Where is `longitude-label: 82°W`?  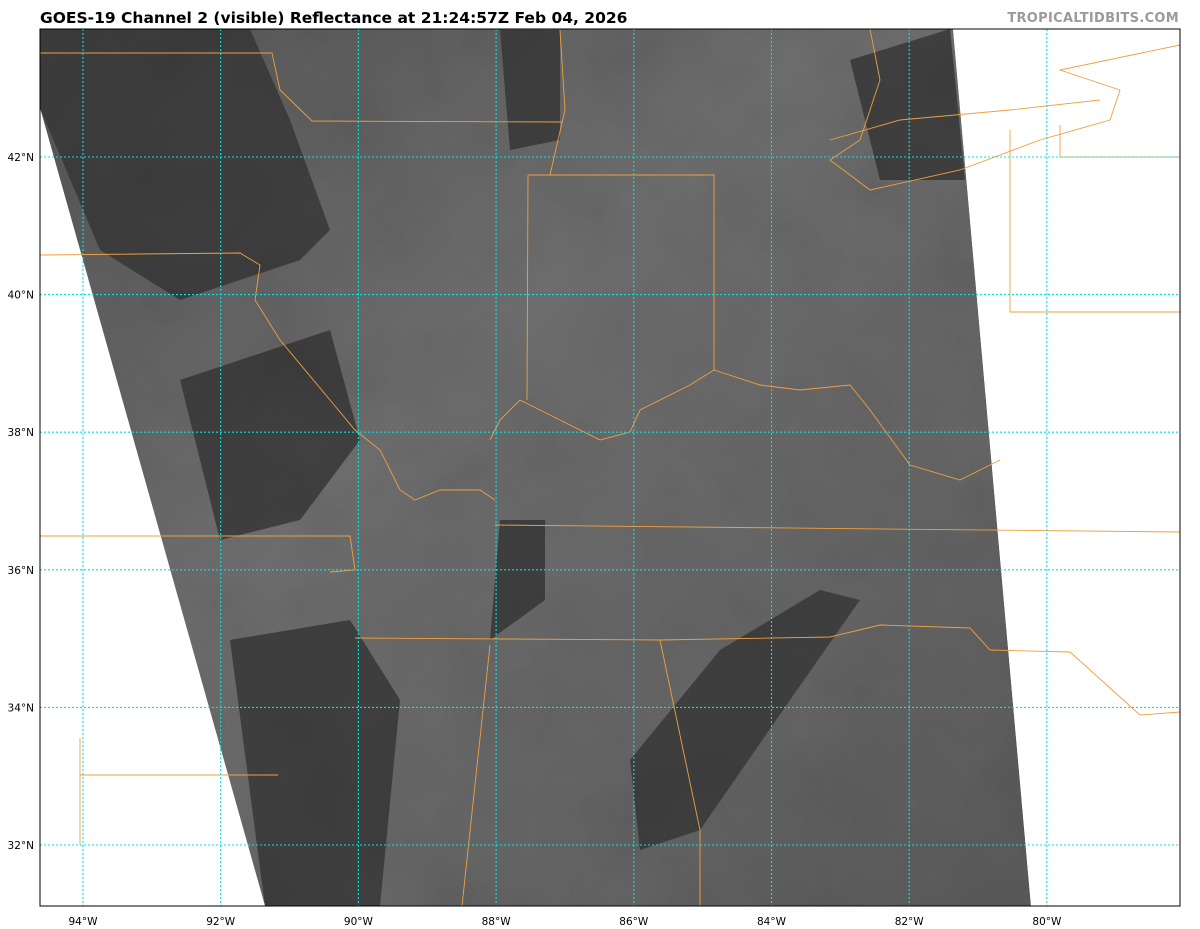 longitude-label: 82°W is located at coordinates (910, 922).